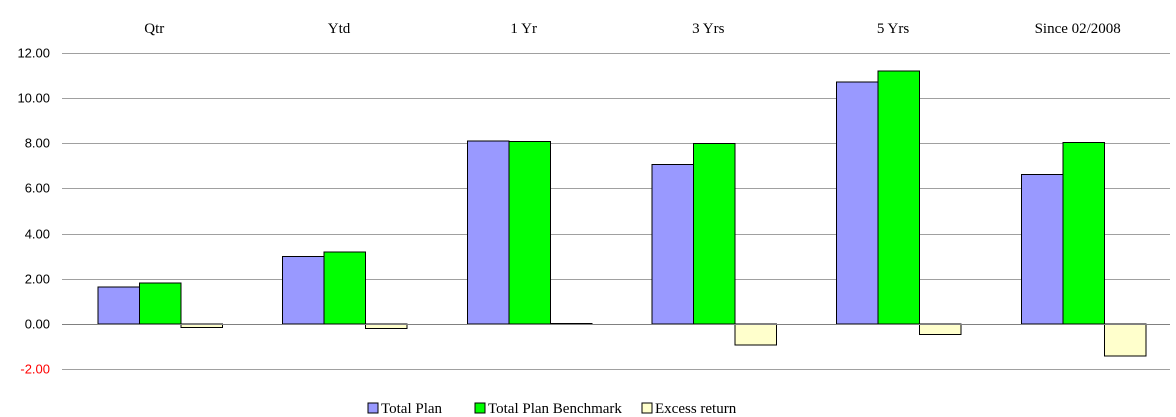 This screenshot has height=417, width=1176. I want to click on category-label: 3 Yrs, so click(708, 29).